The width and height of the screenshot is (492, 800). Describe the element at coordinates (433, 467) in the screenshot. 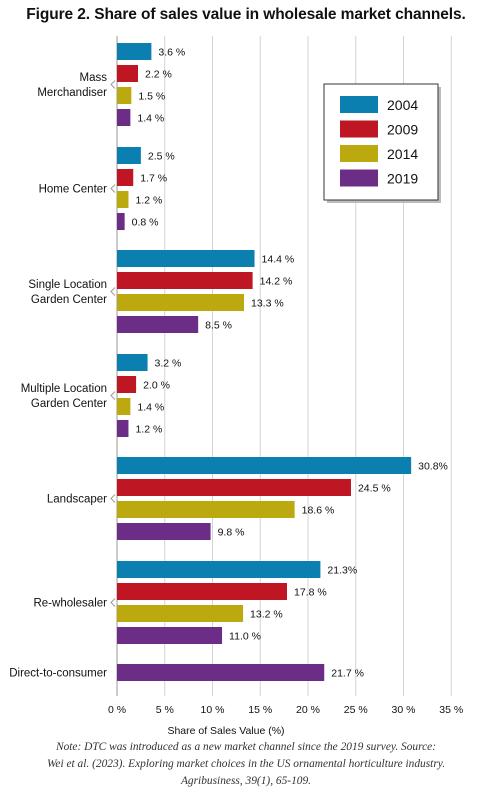

I see `data-label: 30.8%` at that location.